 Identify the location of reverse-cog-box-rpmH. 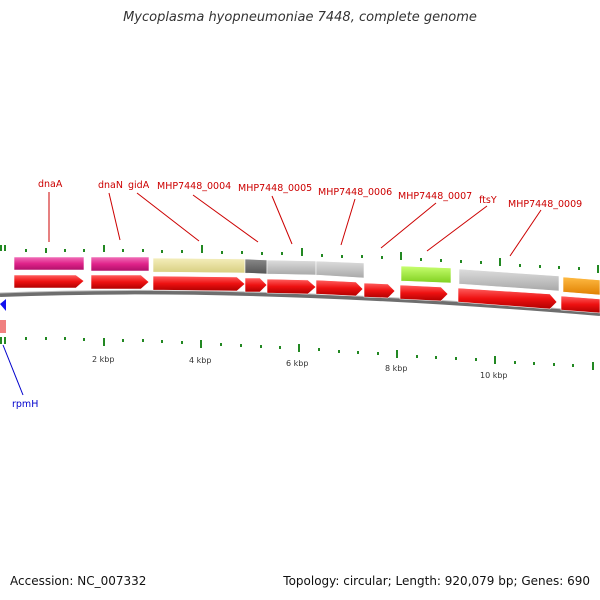
(3, 326).